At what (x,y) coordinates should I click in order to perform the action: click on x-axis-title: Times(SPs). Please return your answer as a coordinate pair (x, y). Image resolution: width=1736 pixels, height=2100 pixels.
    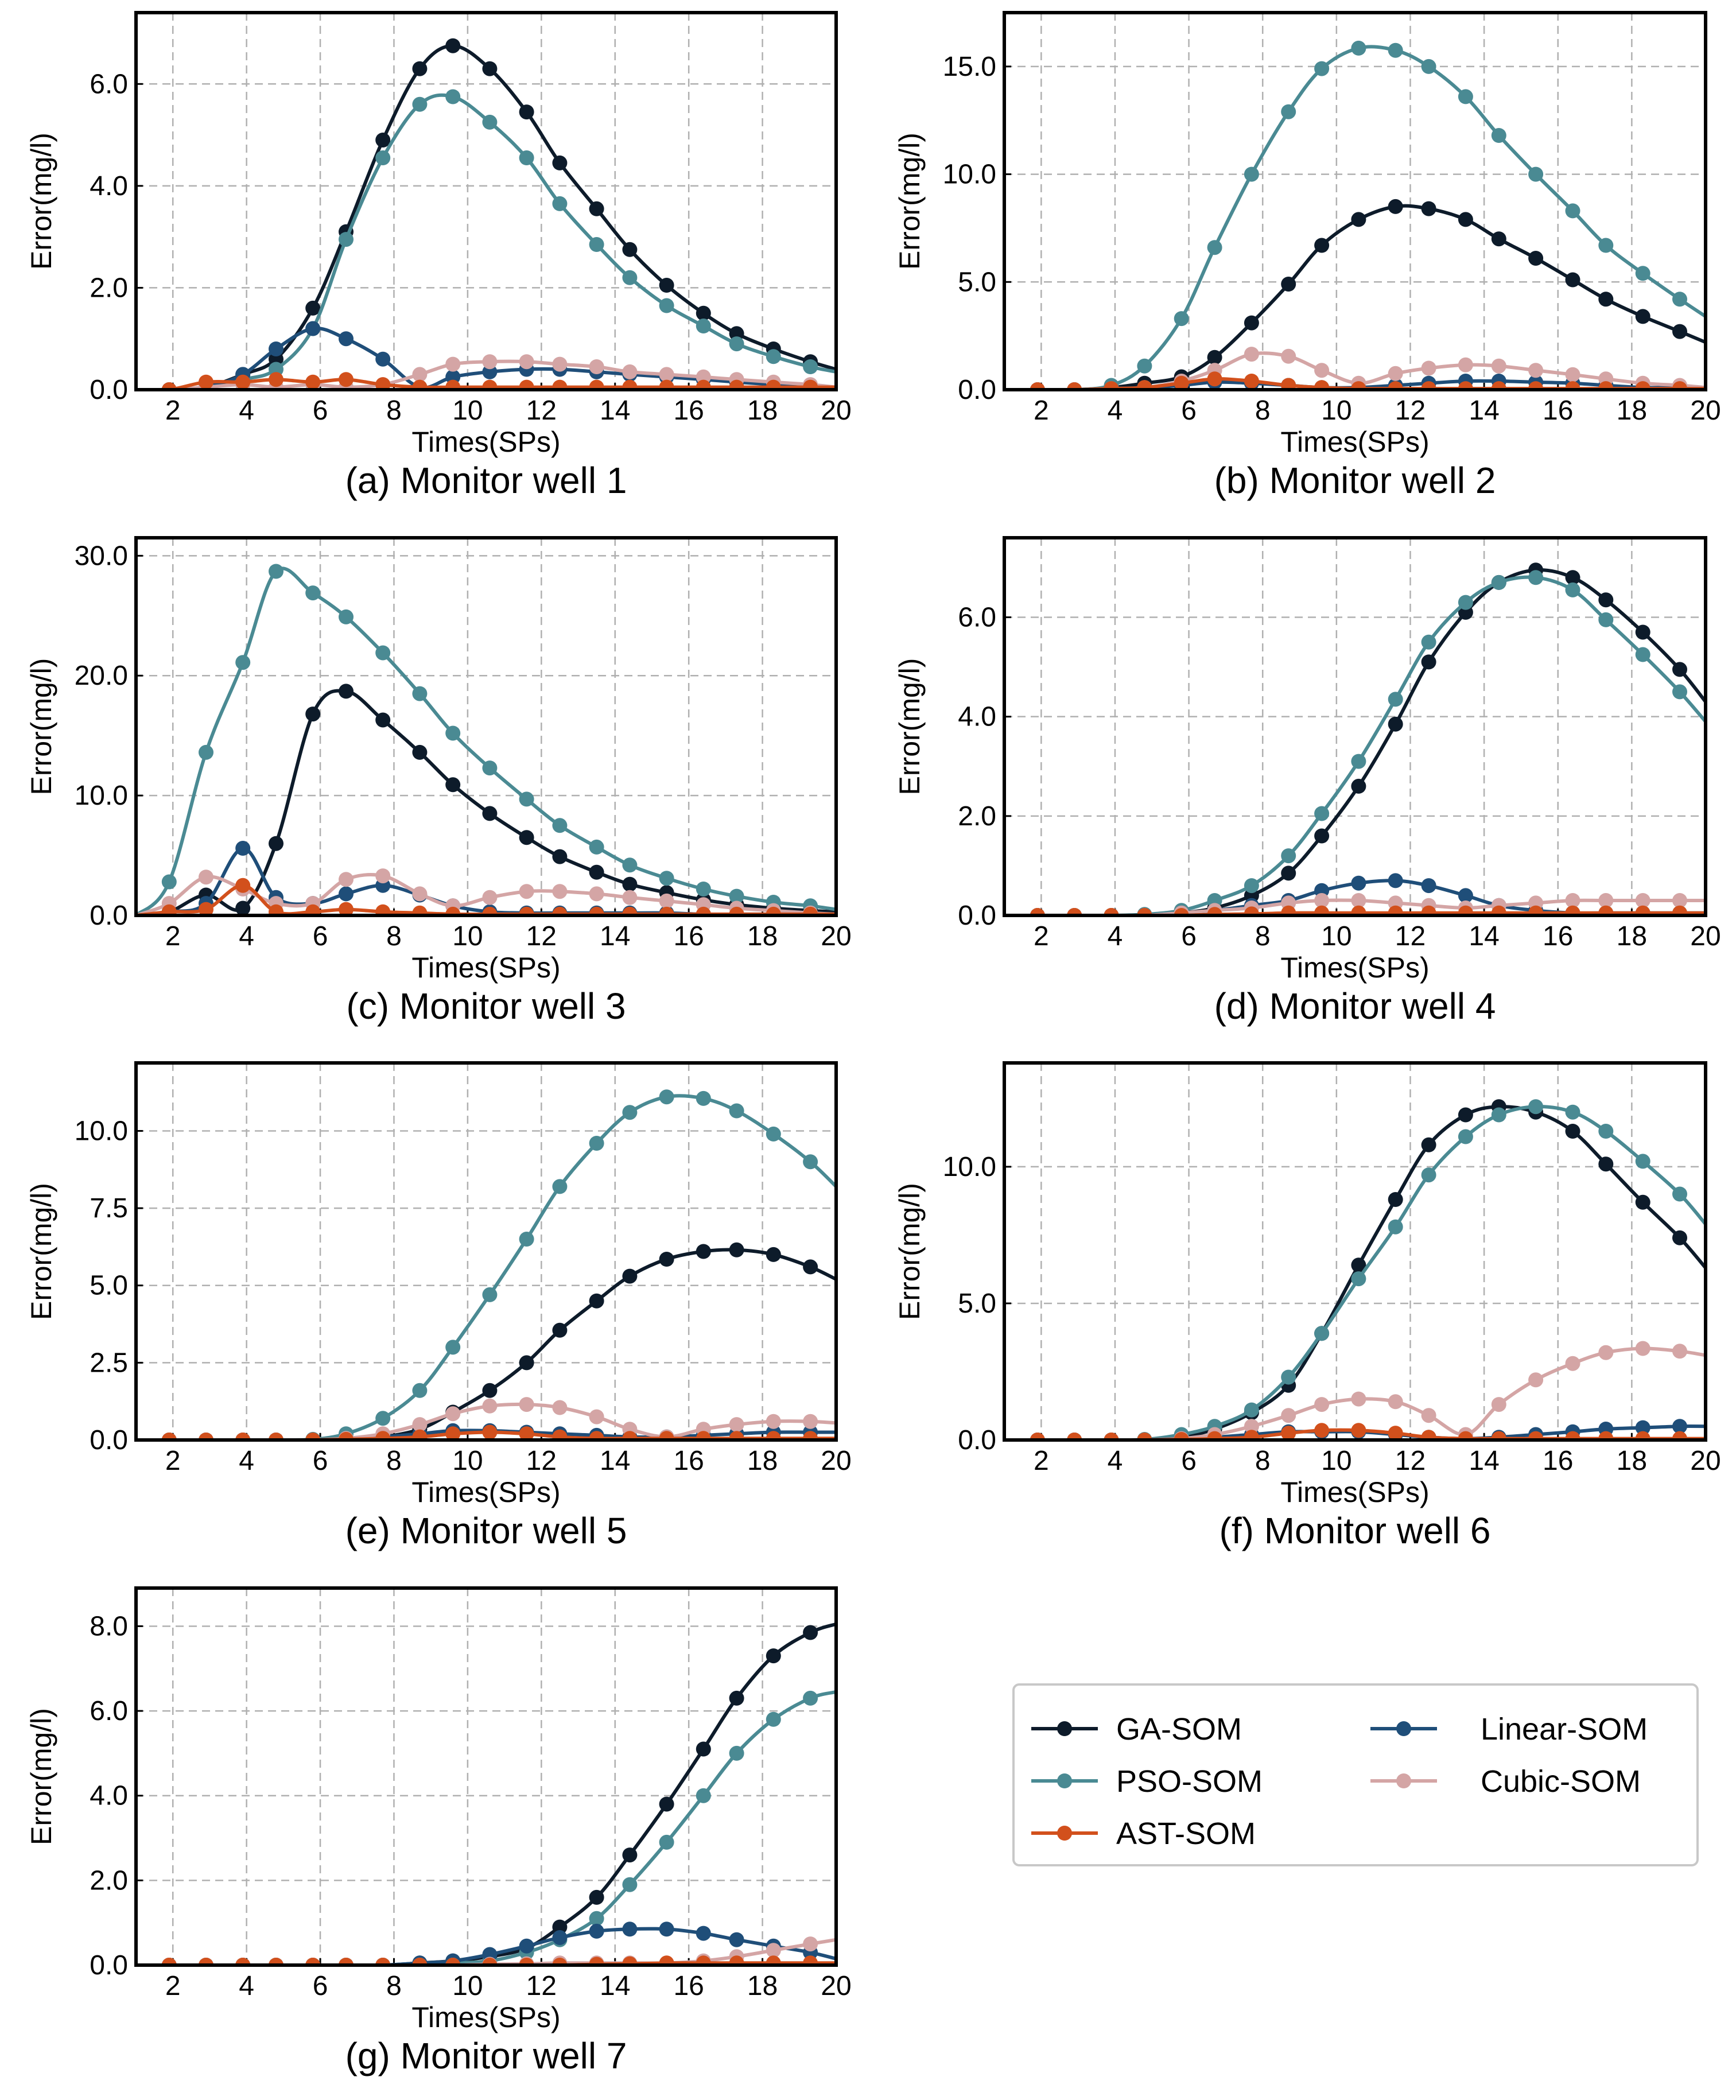
    Looking at the image, I should click on (1354, 1492).